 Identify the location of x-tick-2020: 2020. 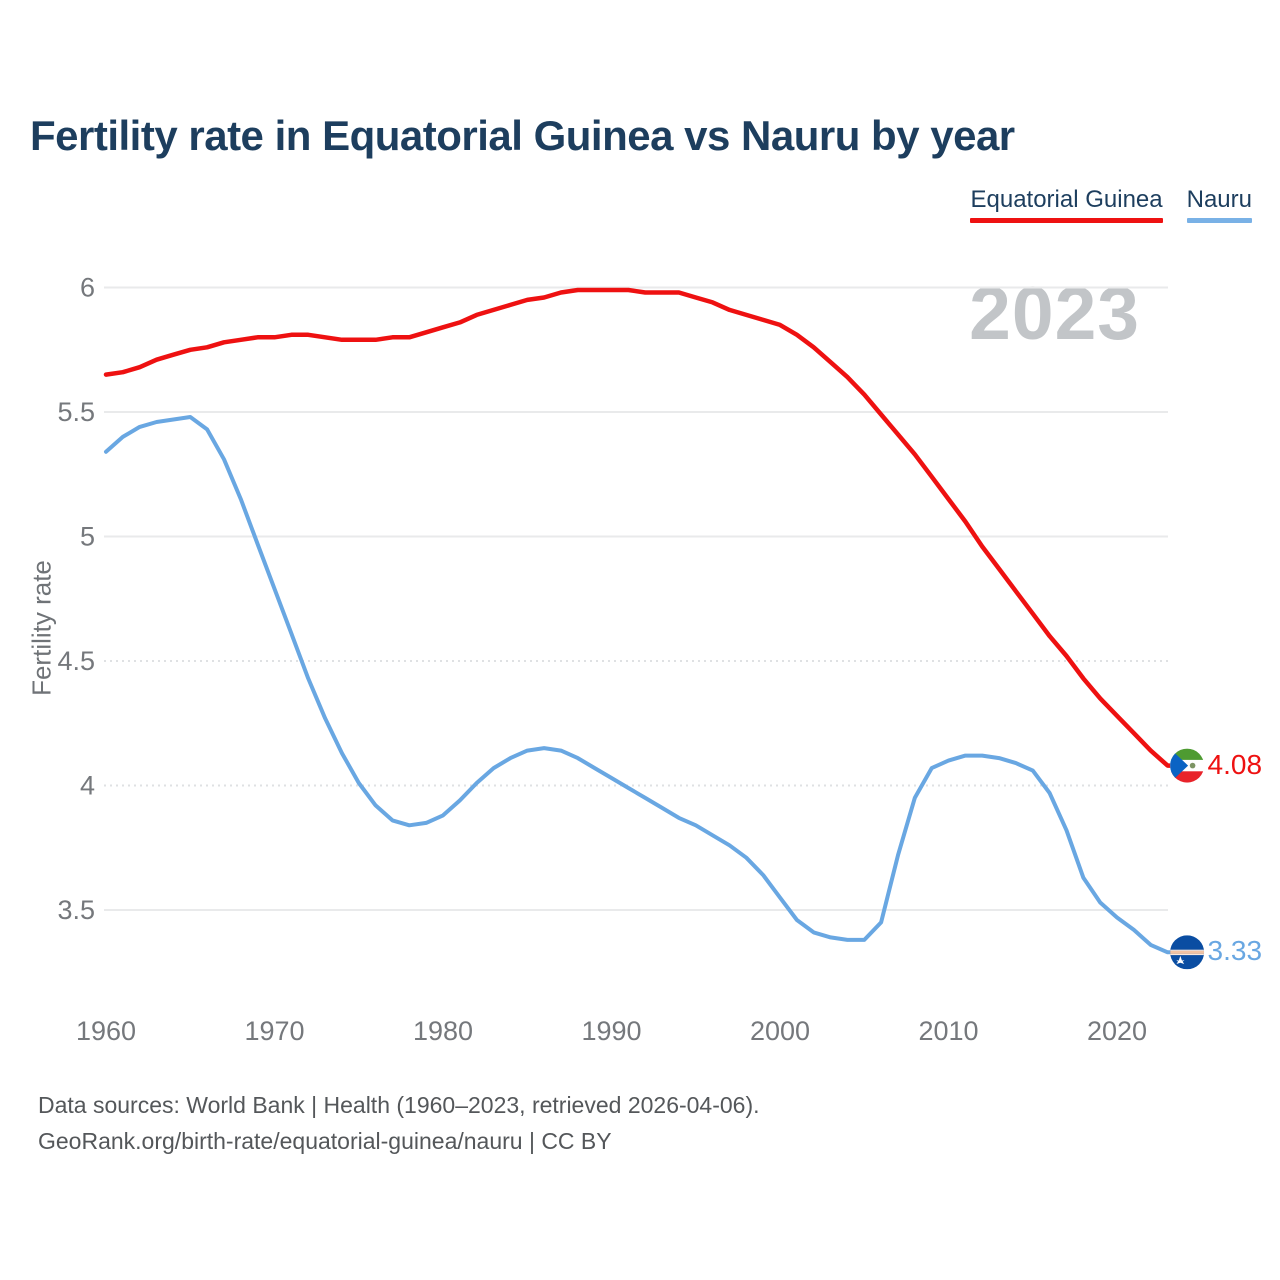
(1117, 1031).